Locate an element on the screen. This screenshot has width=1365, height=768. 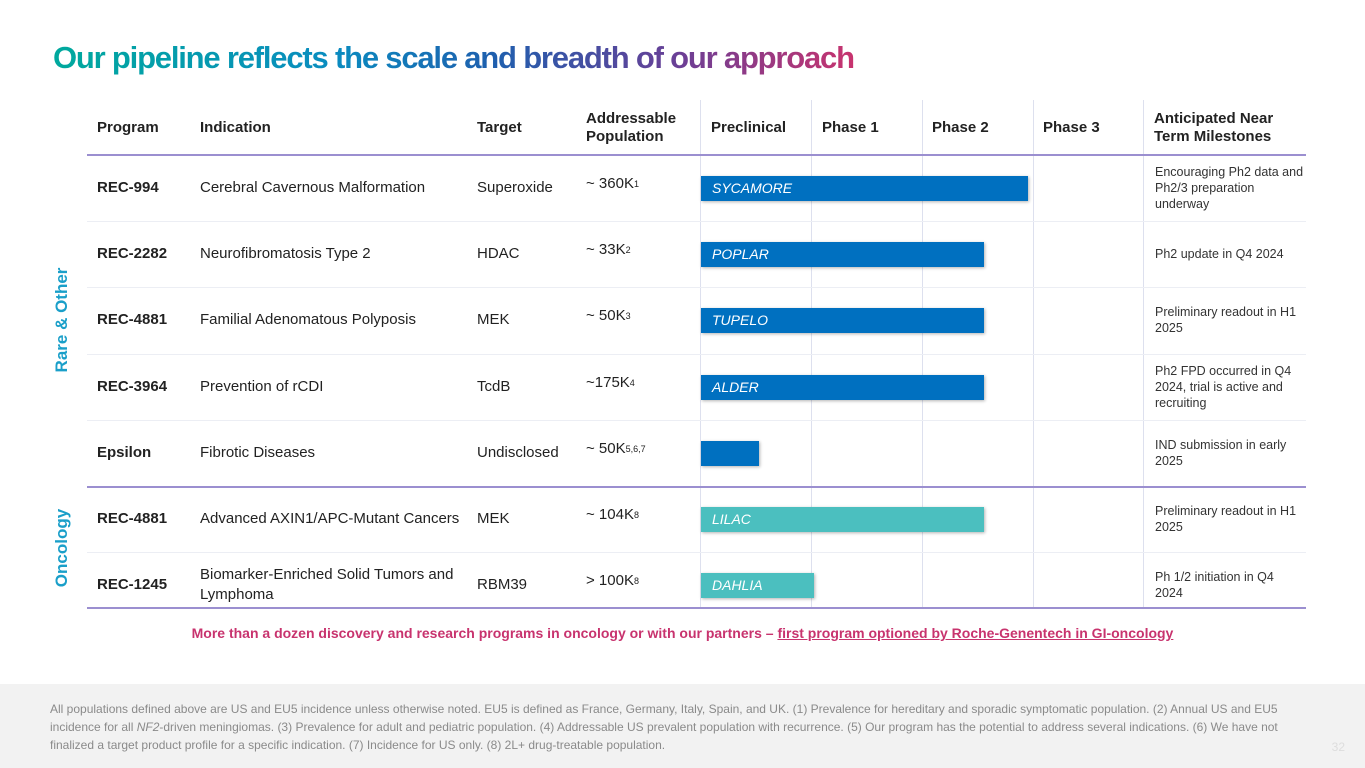
header-phase1: Phase 1 is located at coordinates (850, 127).